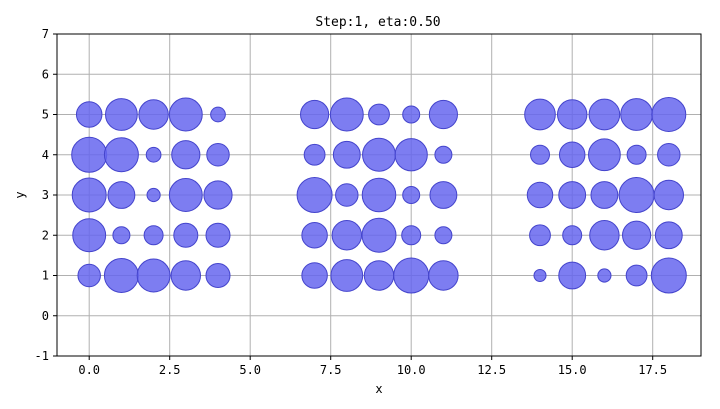 The width and height of the screenshot is (720, 409). What do you see at coordinates (89, 370) in the screenshot?
I see `x-tick-label: 0.0` at bounding box center [89, 370].